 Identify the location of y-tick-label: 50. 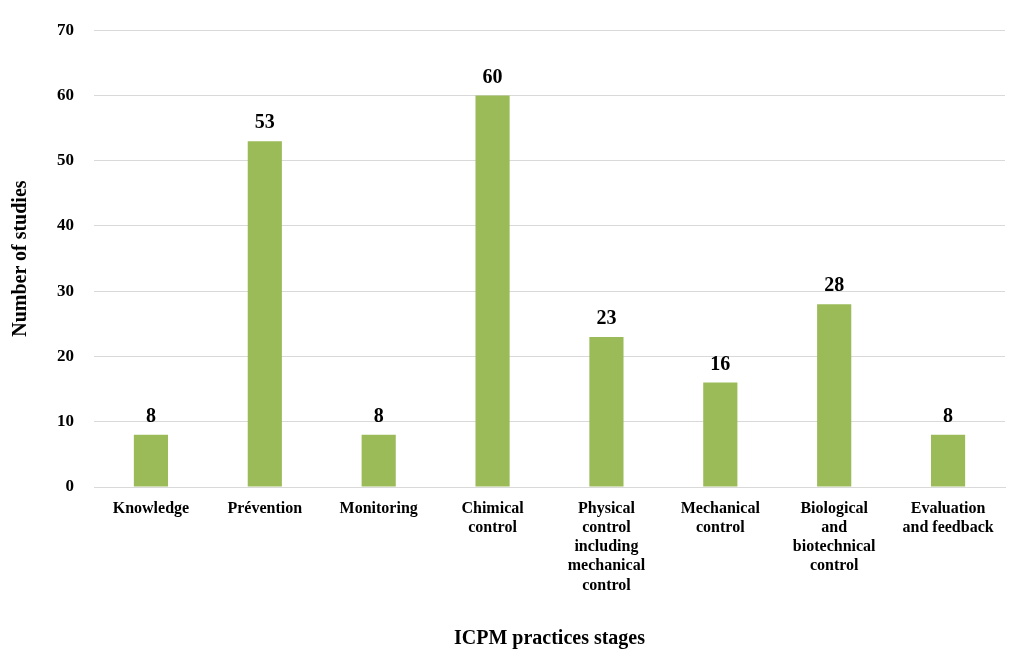
(65, 160).